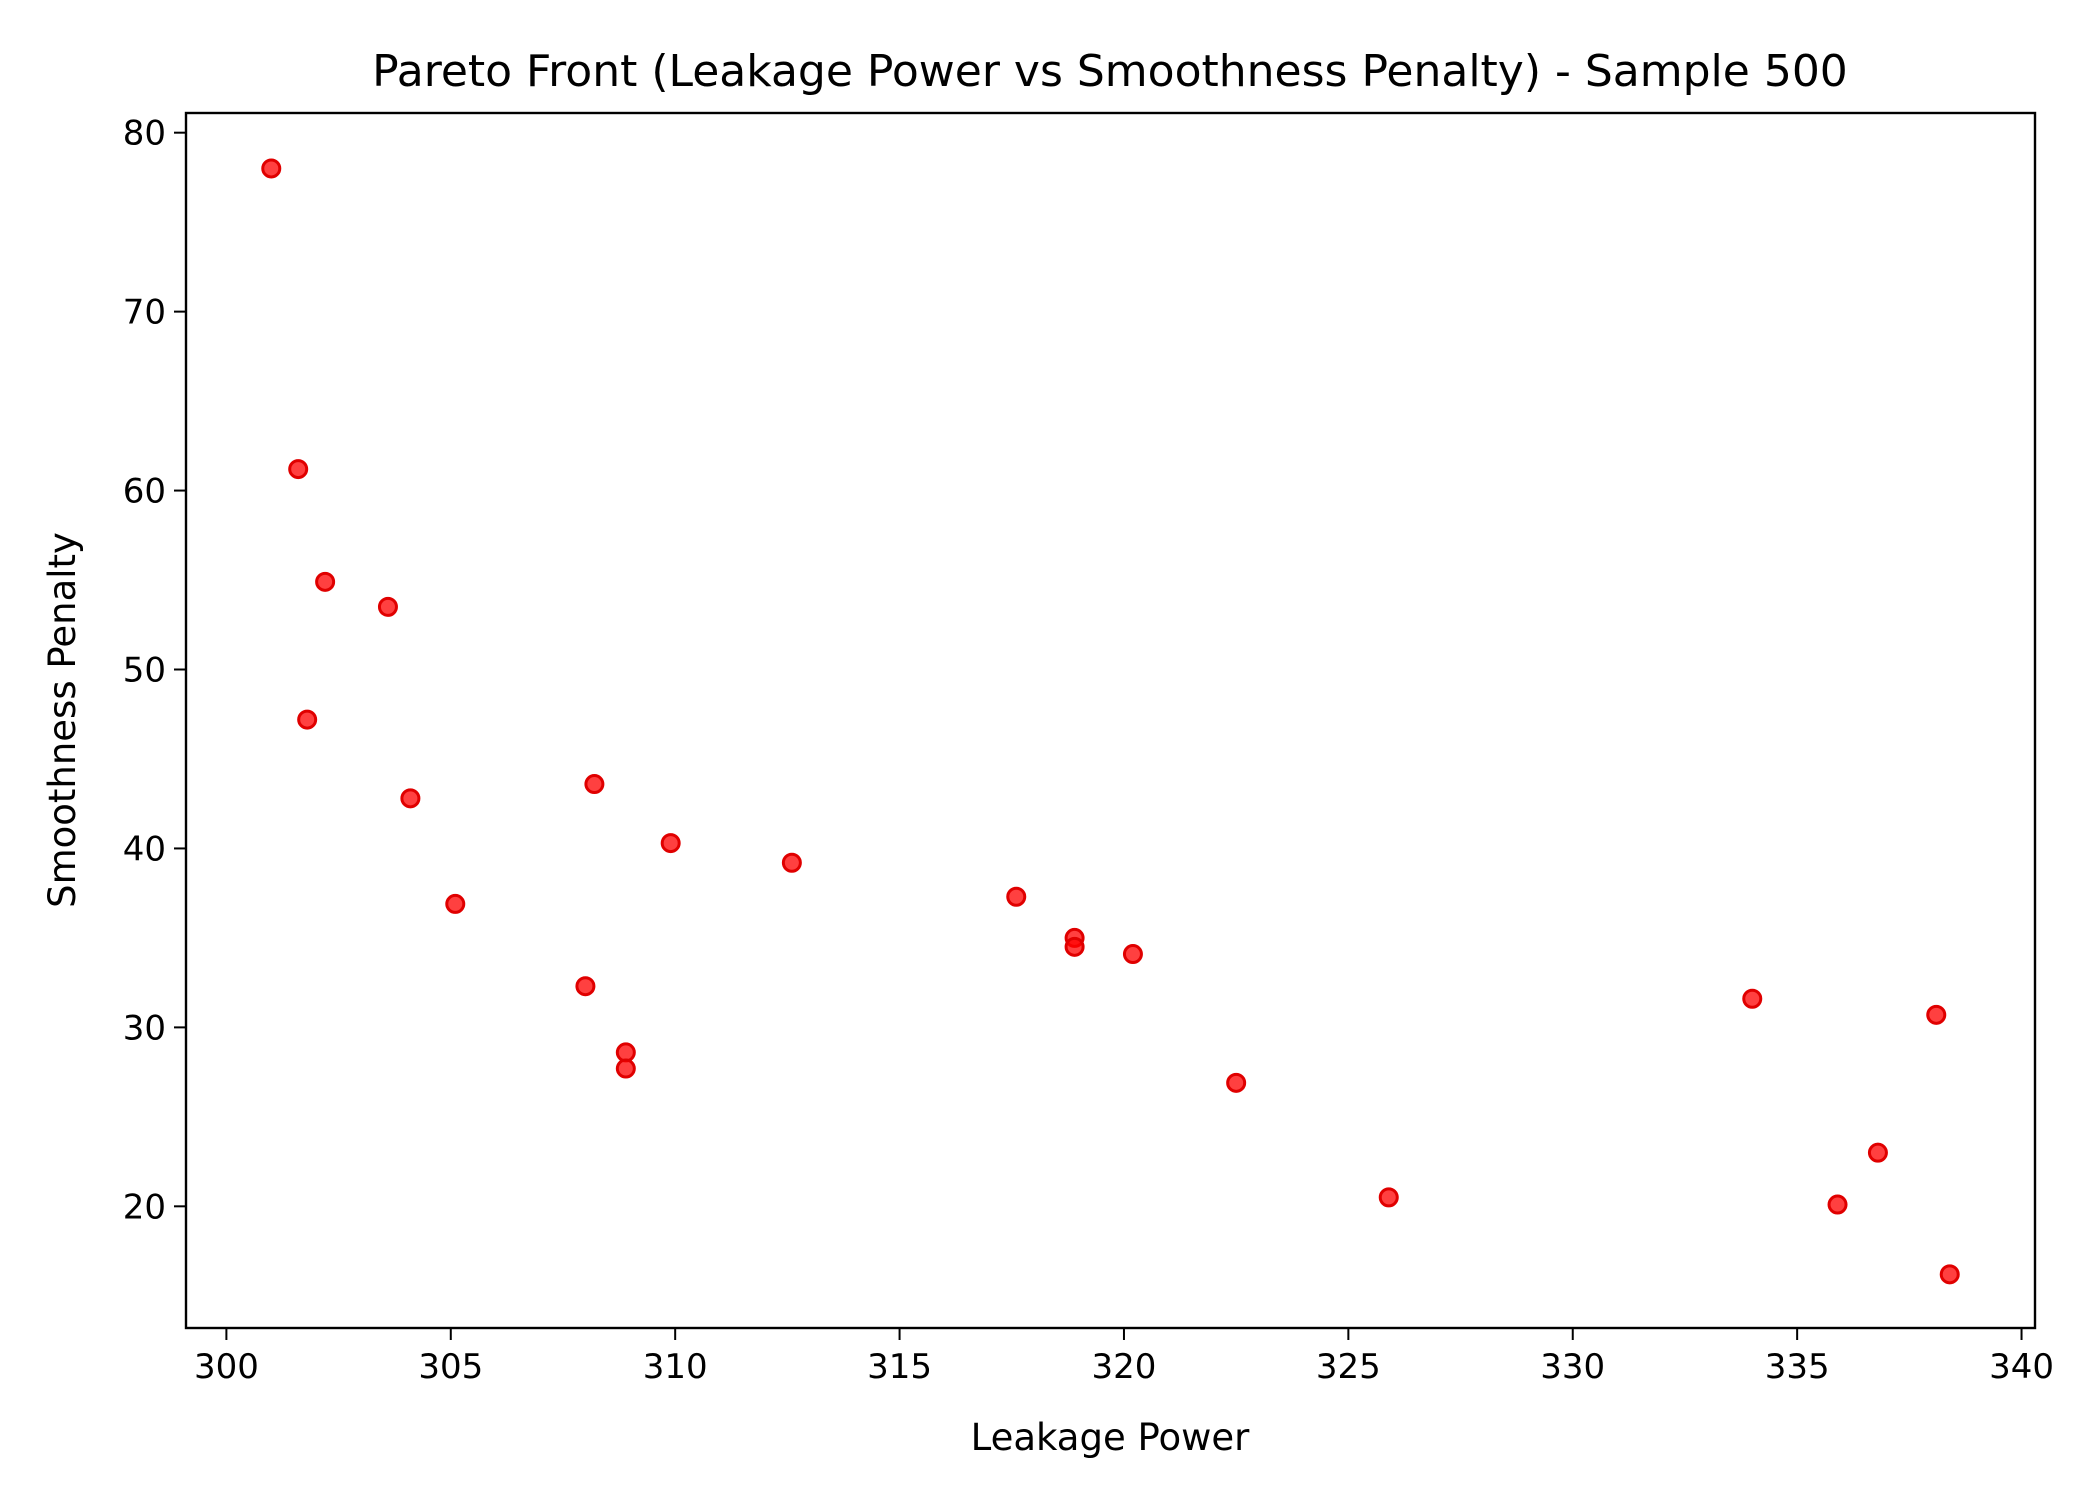 This screenshot has width=2100, height=1500. What do you see at coordinates (226, 1367) in the screenshot?
I see `x-tick-label: 300` at bounding box center [226, 1367].